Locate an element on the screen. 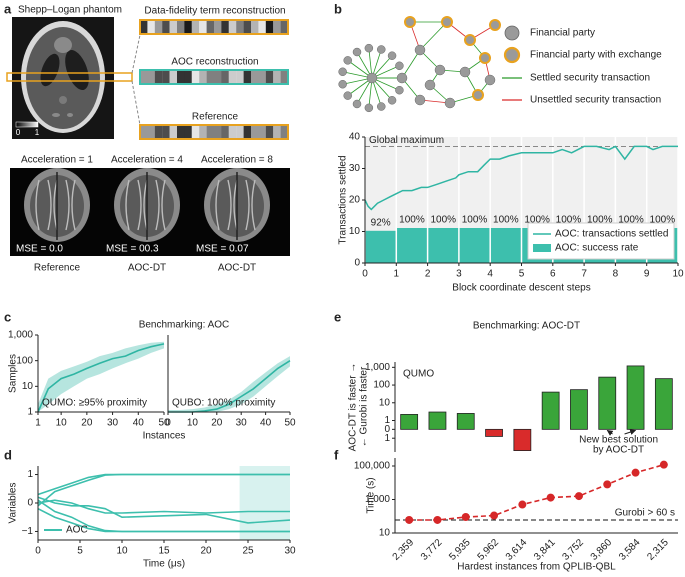 The height and width of the screenshot is (577, 685). strip-title: AOC reconstruction is located at coordinates (214, 62).